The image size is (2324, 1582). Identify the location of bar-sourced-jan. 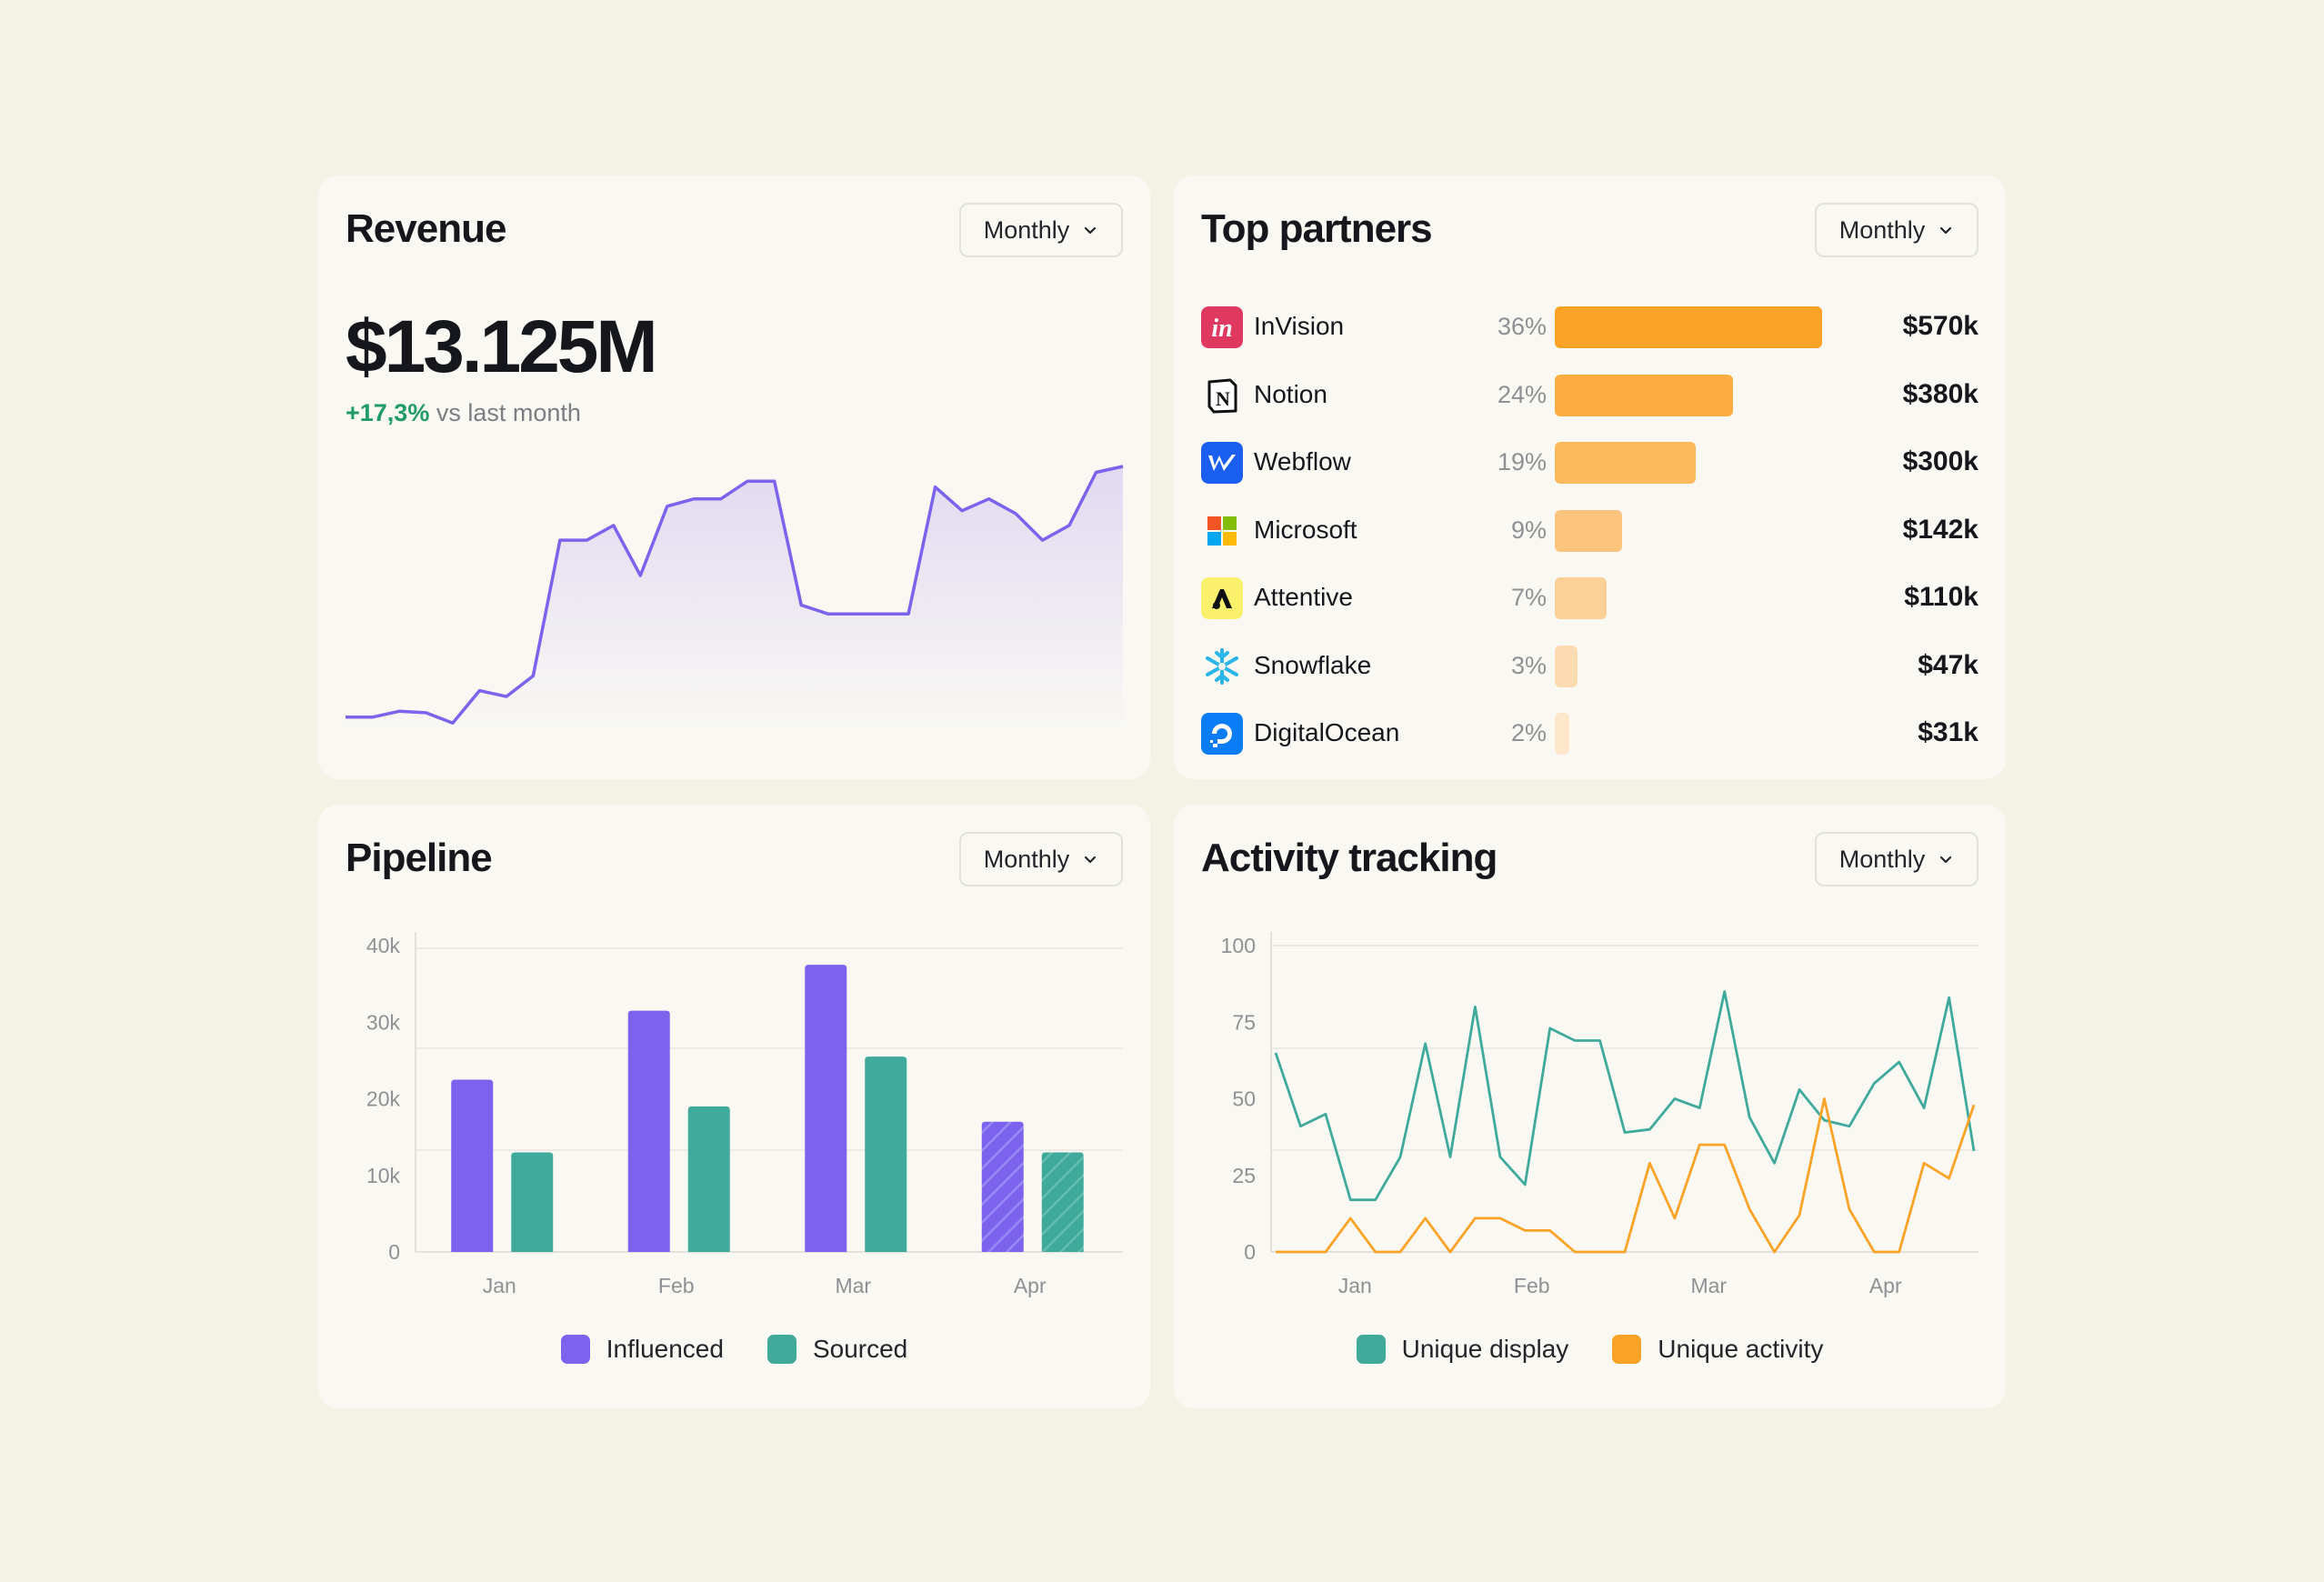
(533, 1202).